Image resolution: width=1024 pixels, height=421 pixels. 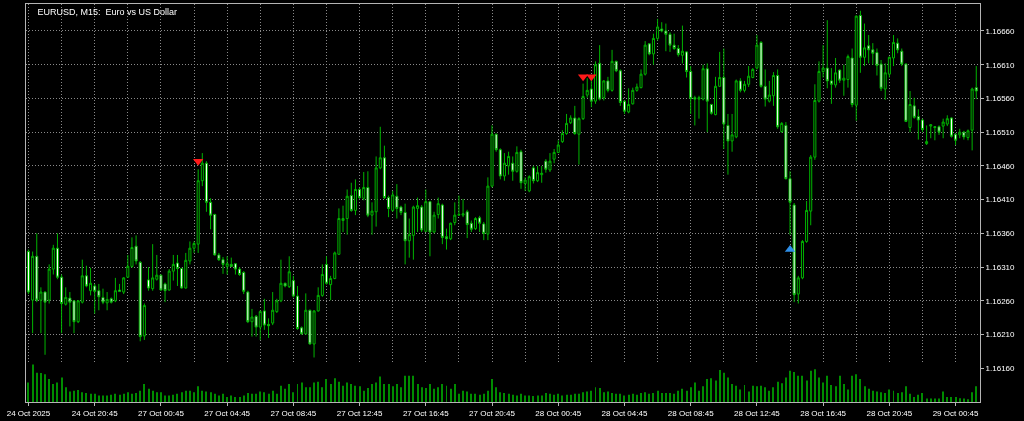 I want to click on y-tick-label: 1.16510, so click(x=1000, y=132).